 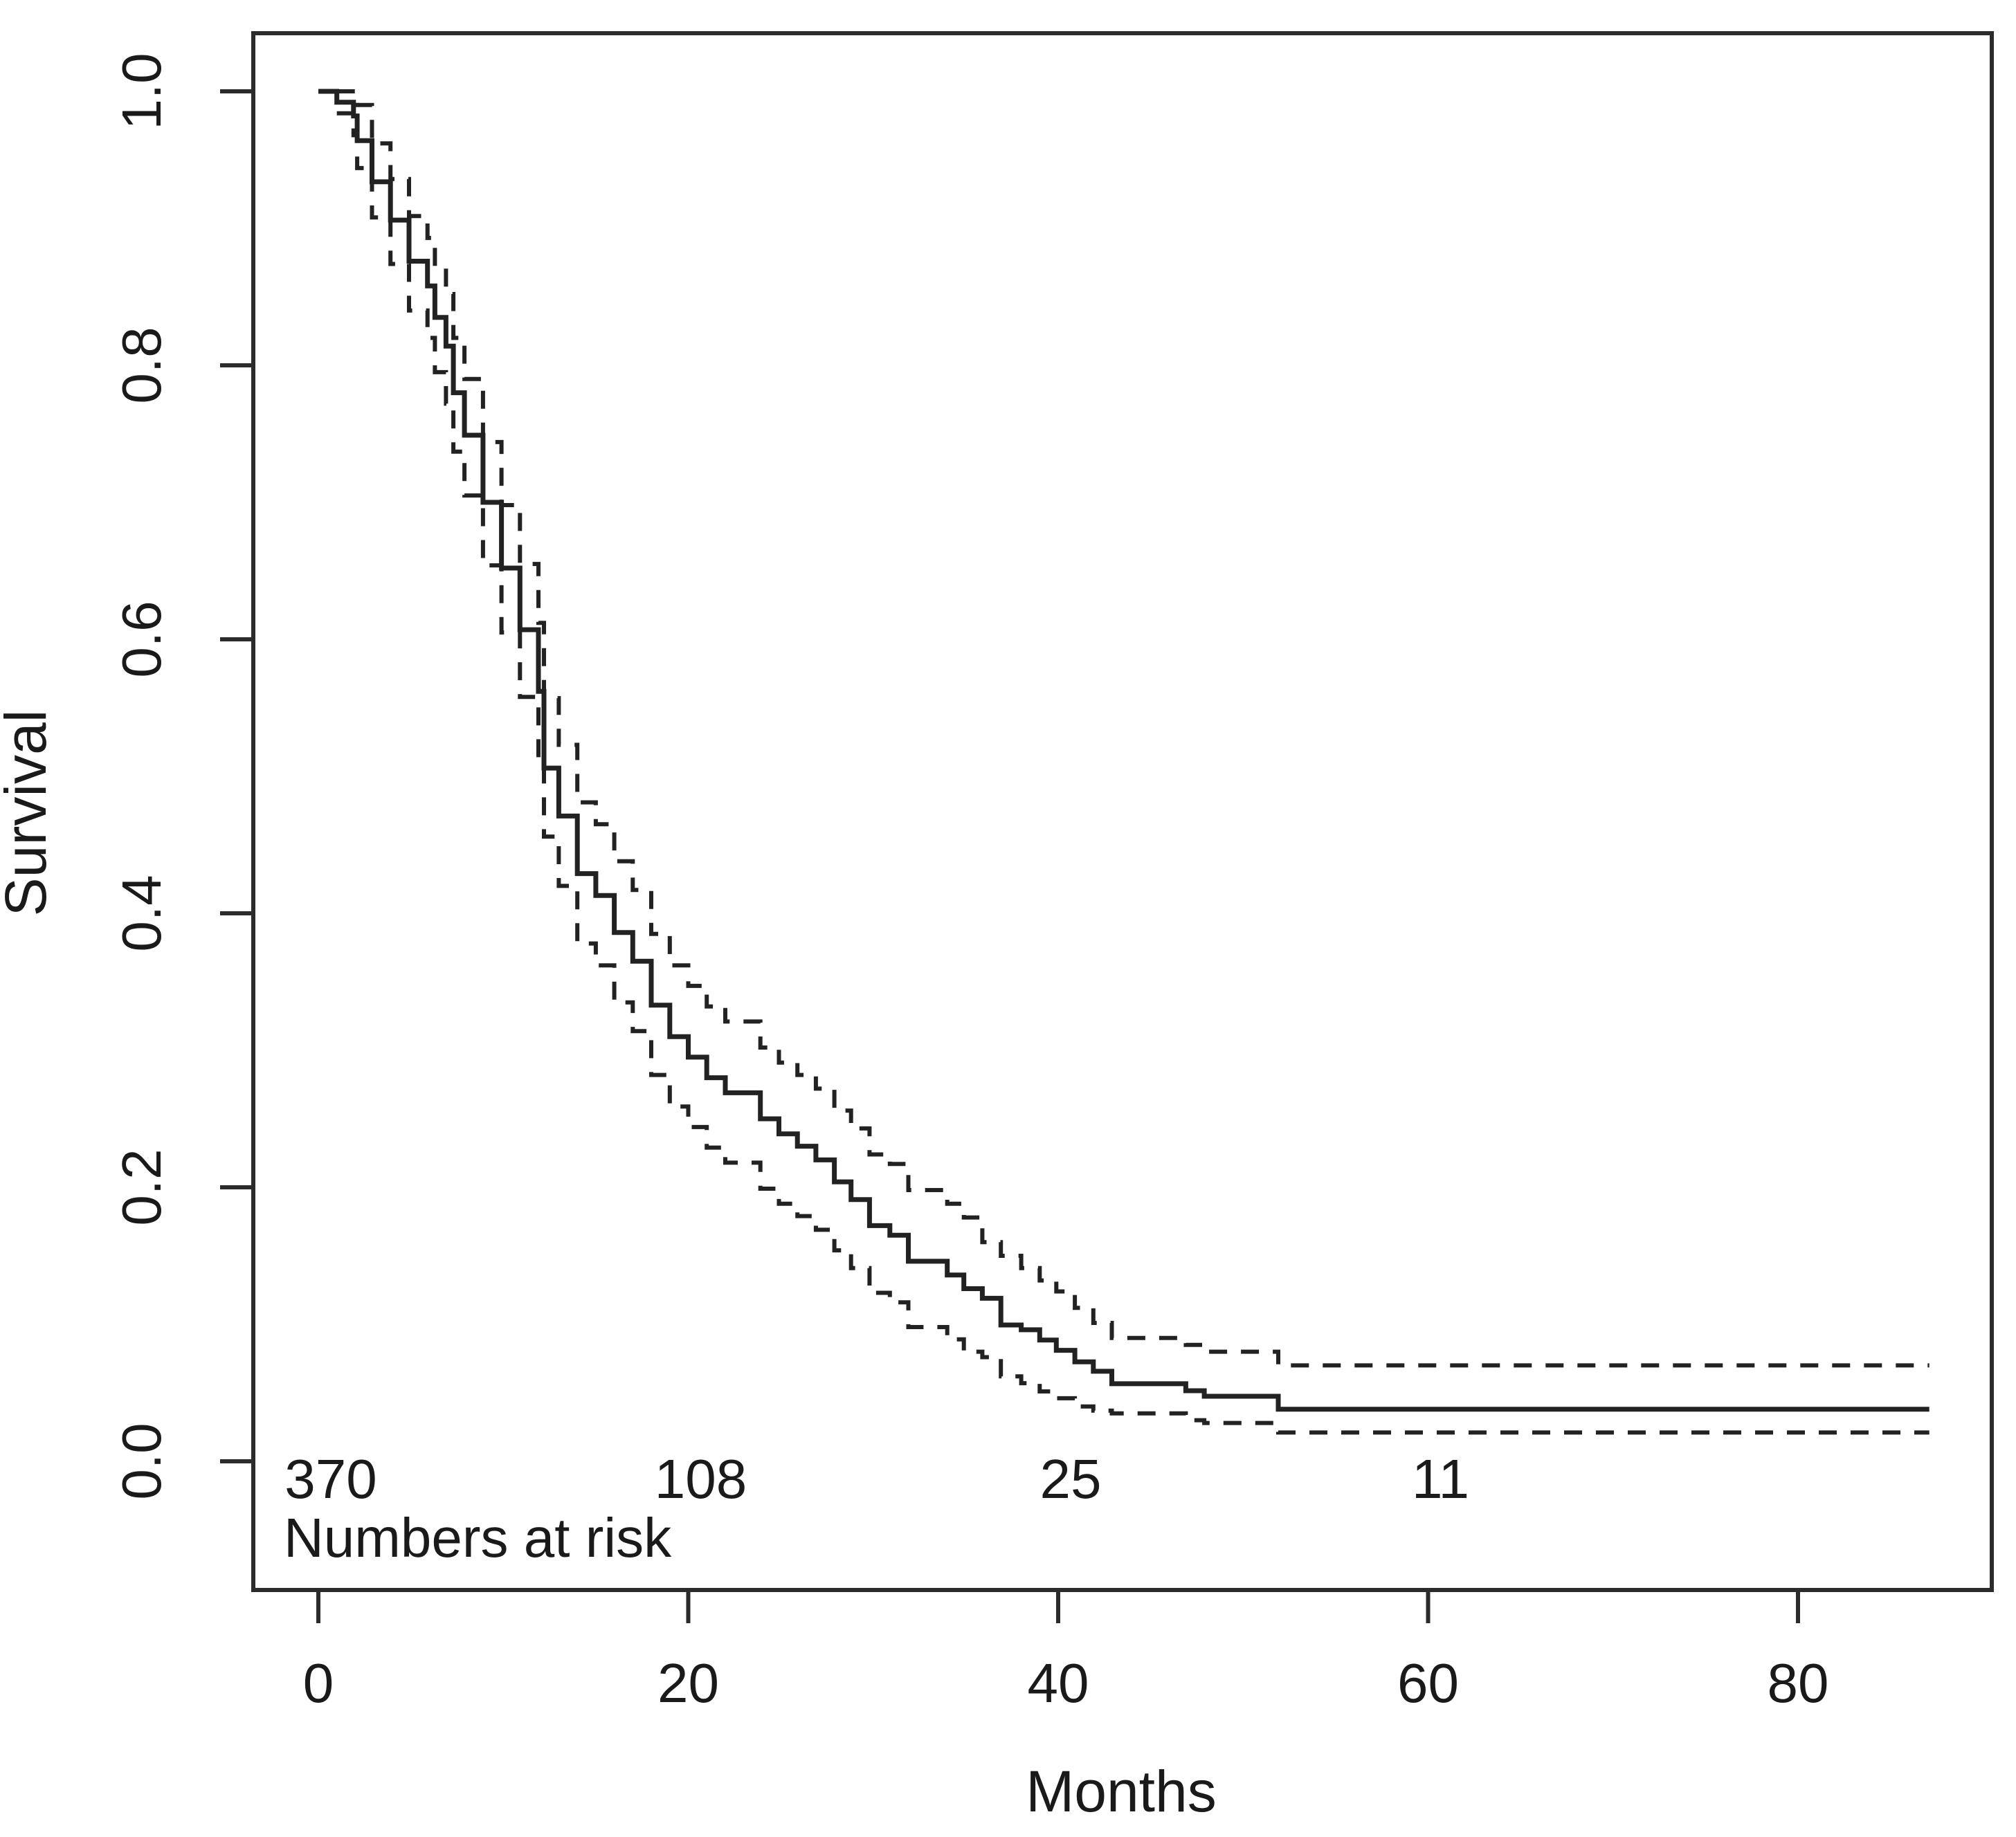 What do you see at coordinates (141, 639) in the screenshot?
I see `y-tick-label: 0.6` at bounding box center [141, 639].